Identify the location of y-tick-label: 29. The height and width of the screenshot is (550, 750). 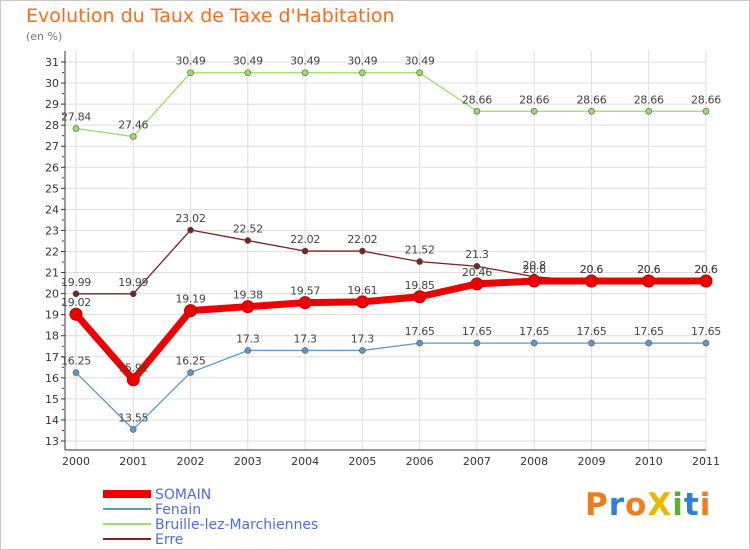
(52, 104).